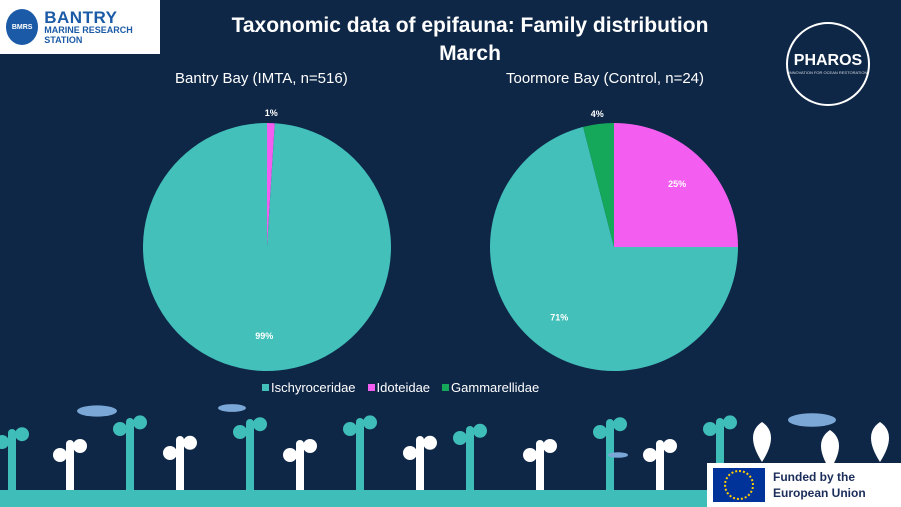  What do you see at coordinates (88, 35) in the screenshot?
I see `bmrs-subname: MARINE RESEARCH STATION` at bounding box center [88, 35].